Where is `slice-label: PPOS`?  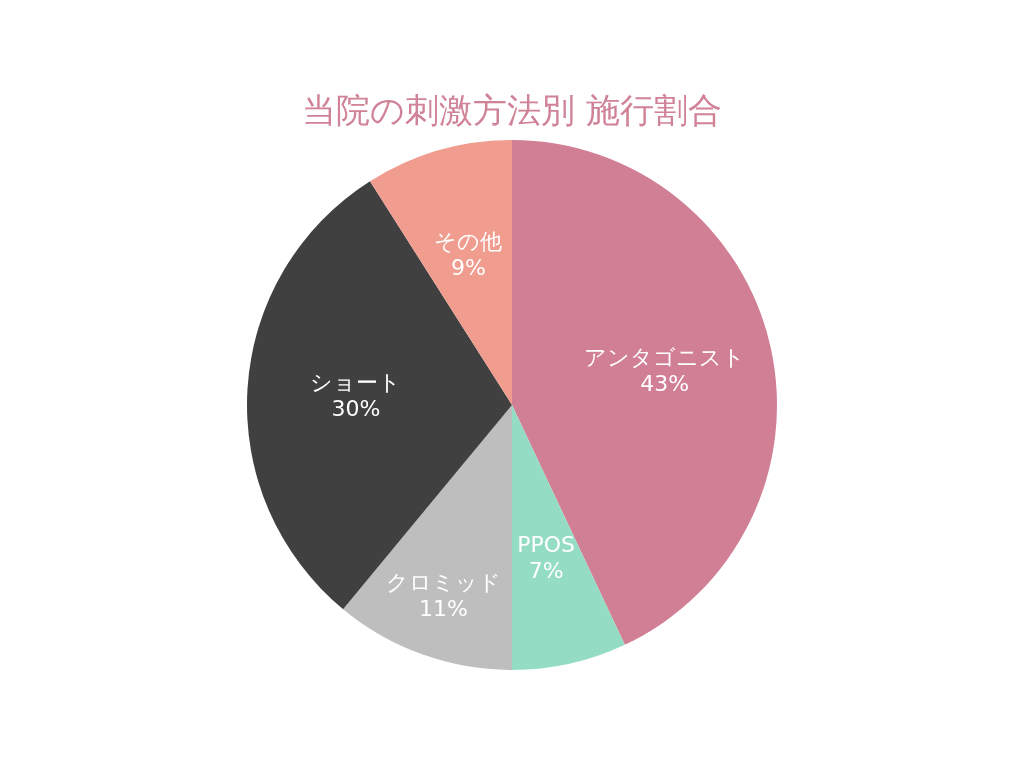
slice-label: PPOS is located at coordinates (546, 545).